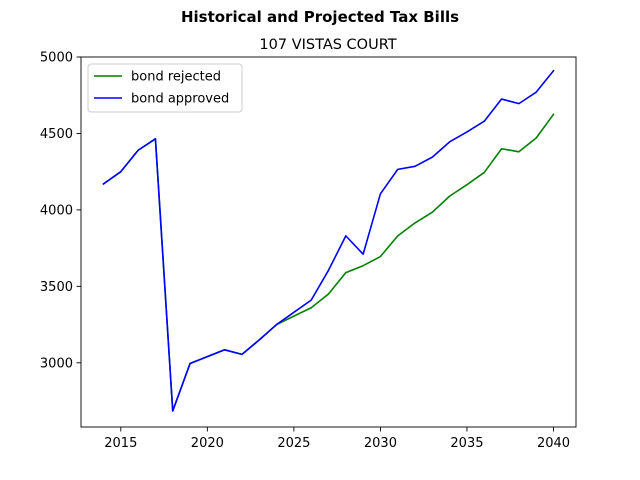 The image size is (640, 480). What do you see at coordinates (180, 99) in the screenshot?
I see `legend-label-1: bond approved` at bounding box center [180, 99].